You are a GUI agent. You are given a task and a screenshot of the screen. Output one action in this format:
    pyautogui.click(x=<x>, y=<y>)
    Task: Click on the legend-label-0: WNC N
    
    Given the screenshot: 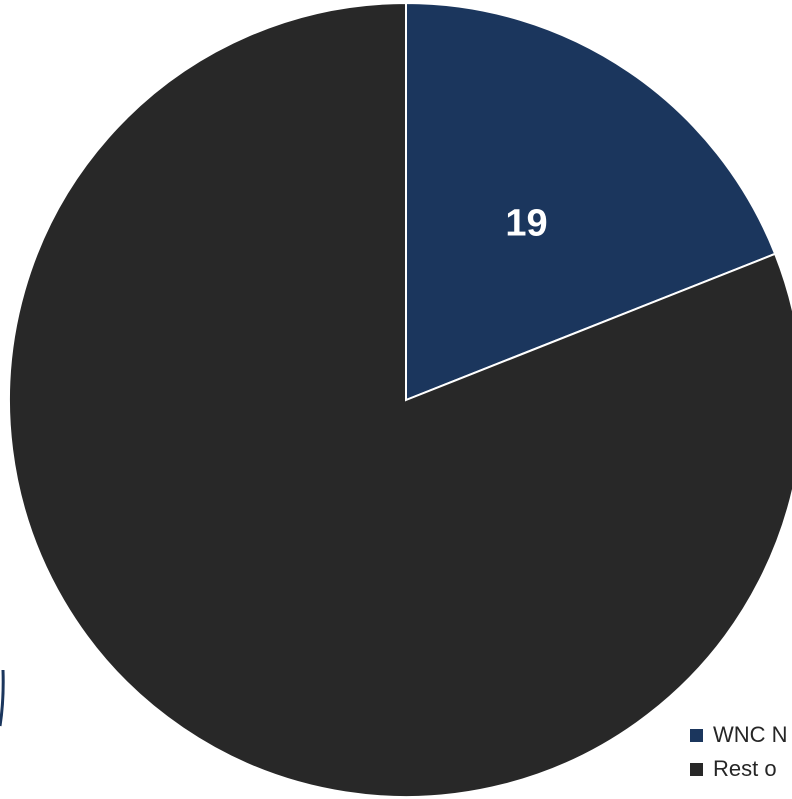 What is the action you would take?
    pyautogui.click(x=750, y=734)
    